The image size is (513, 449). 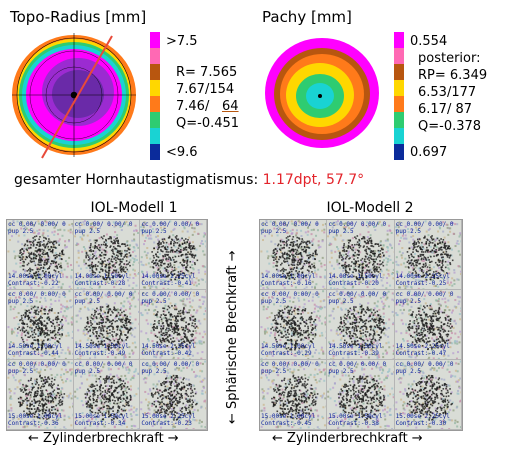 I want to click on topo-radius-map, so click(x=74, y=96).